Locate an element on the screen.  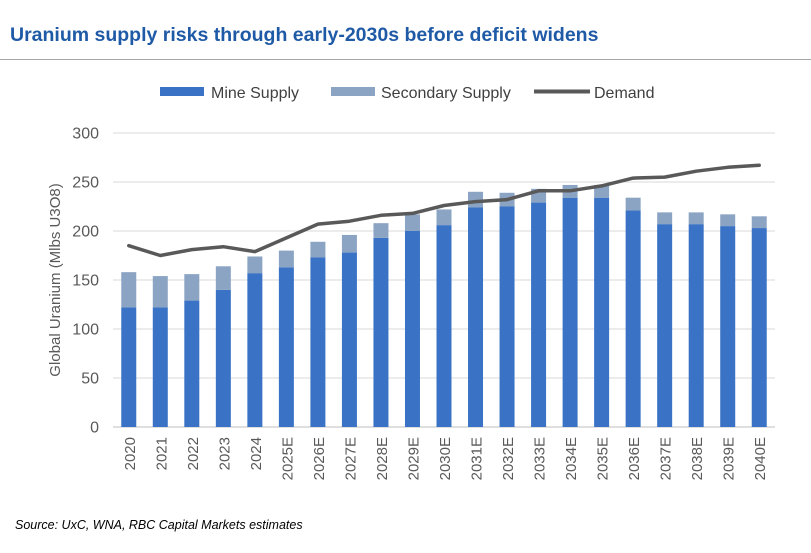
x-tick-label: 2039E is located at coordinates (729, 458).